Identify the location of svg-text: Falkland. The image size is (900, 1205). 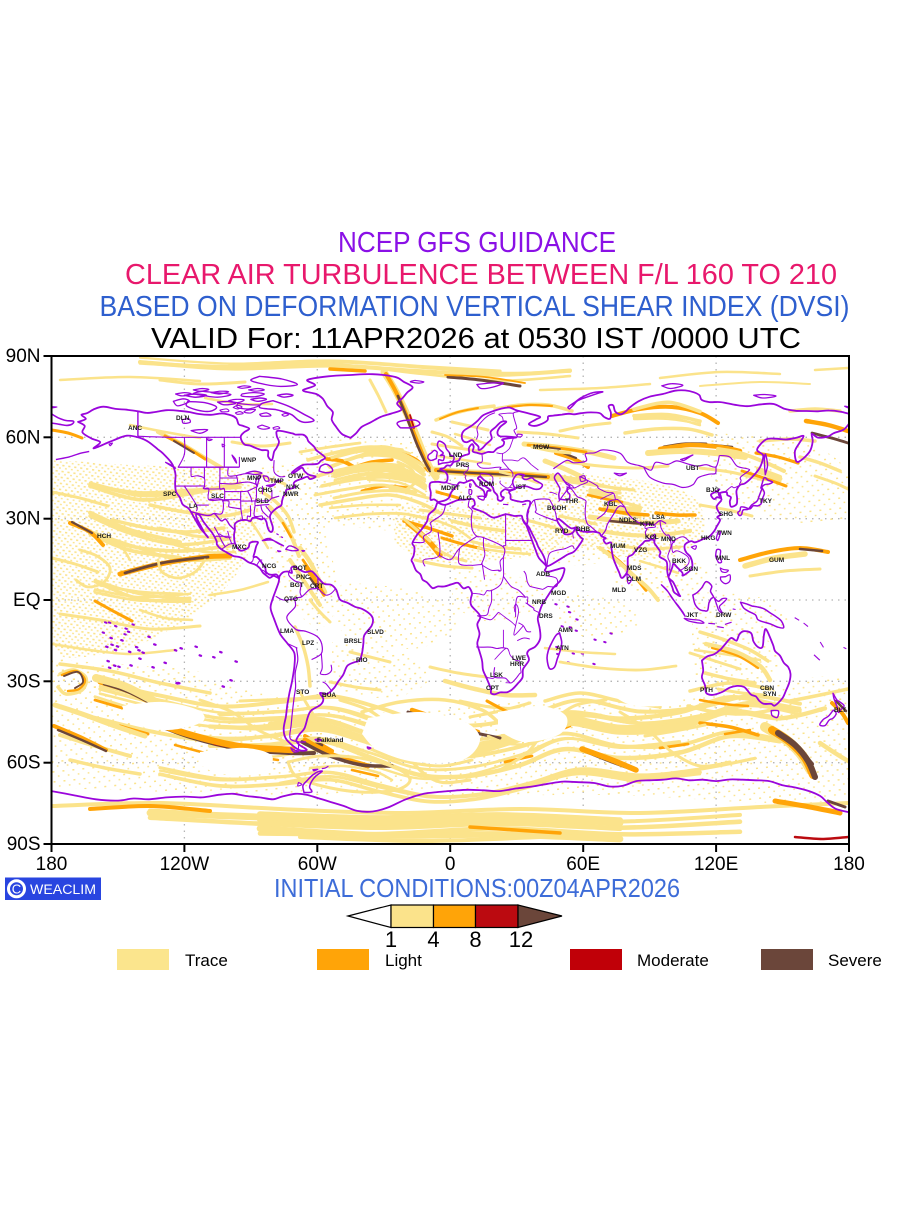
(330, 740).